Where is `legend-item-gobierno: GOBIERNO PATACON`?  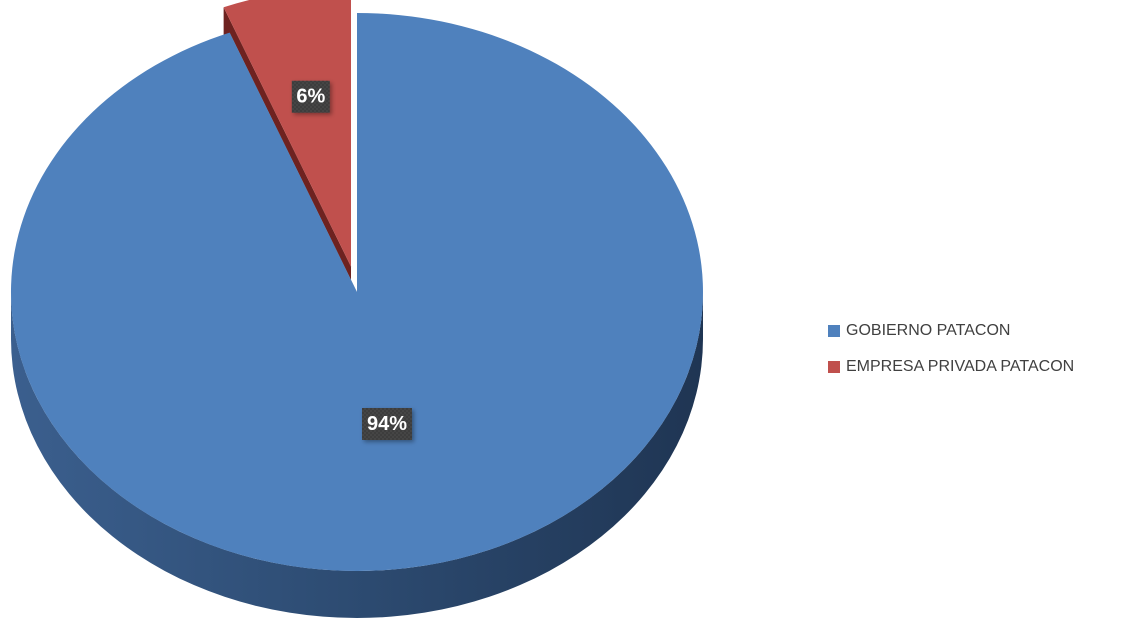
legend-item-gobierno: GOBIERNO PATACON is located at coordinates (987, 331).